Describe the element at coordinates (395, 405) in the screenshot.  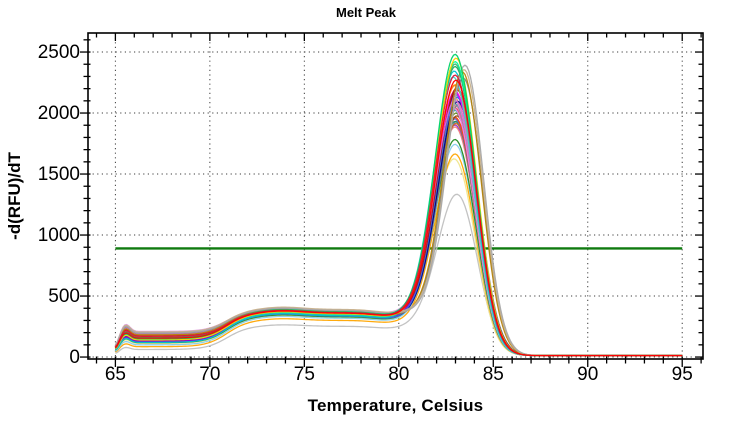
I see `x-axis-label: Temperature, Celsius` at that location.